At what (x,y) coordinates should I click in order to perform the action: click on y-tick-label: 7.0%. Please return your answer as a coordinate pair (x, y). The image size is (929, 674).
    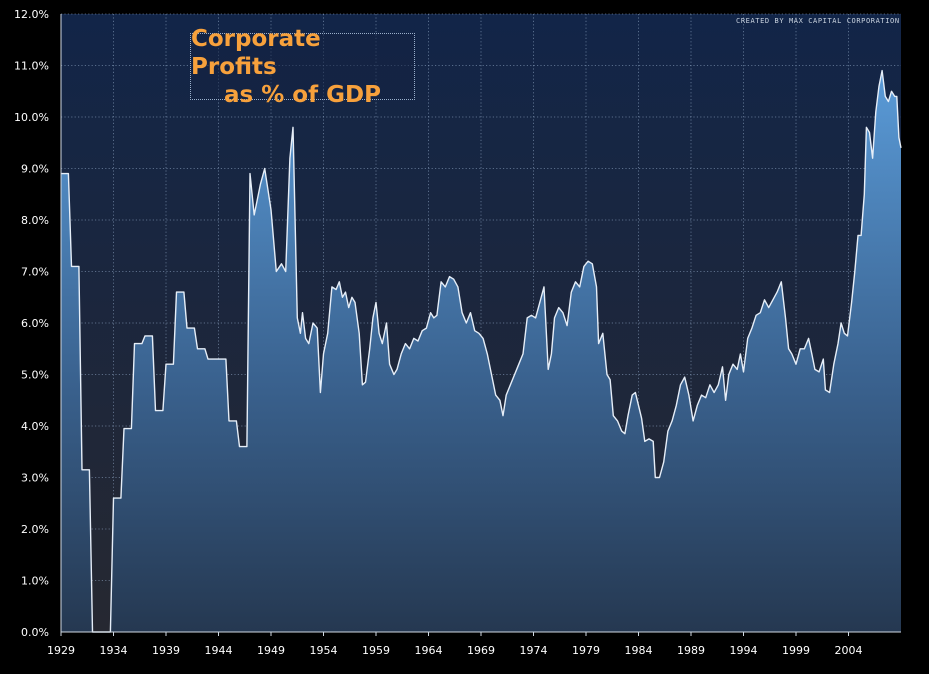
    Looking at the image, I should click on (35, 272).